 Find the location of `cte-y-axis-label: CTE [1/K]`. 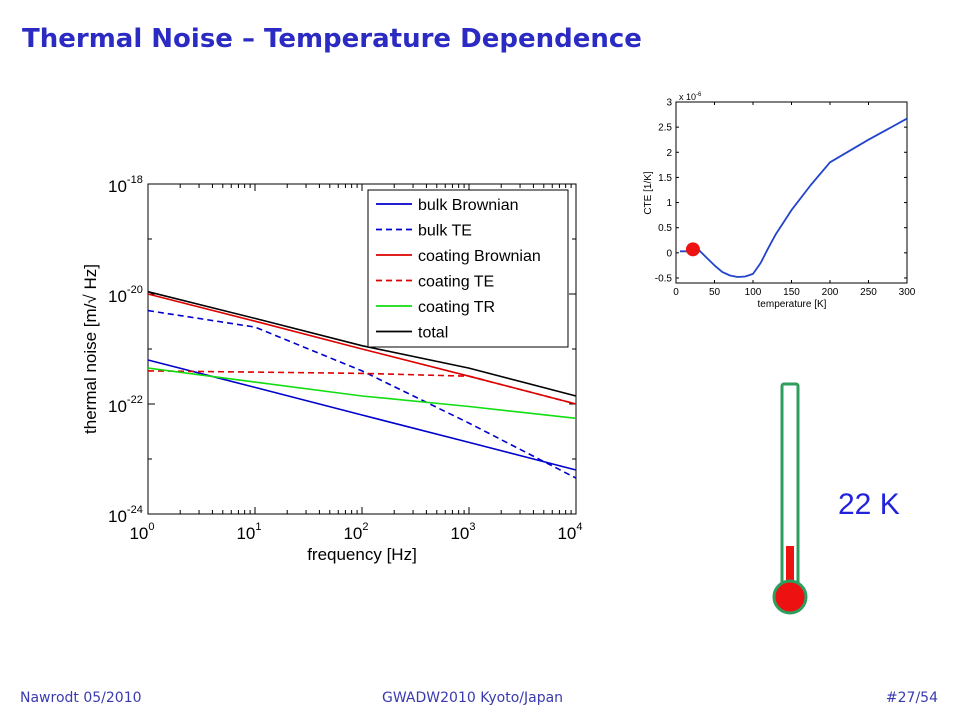

cte-y-axis-label: CTE [1/K] is located at coordinates (648, 193).